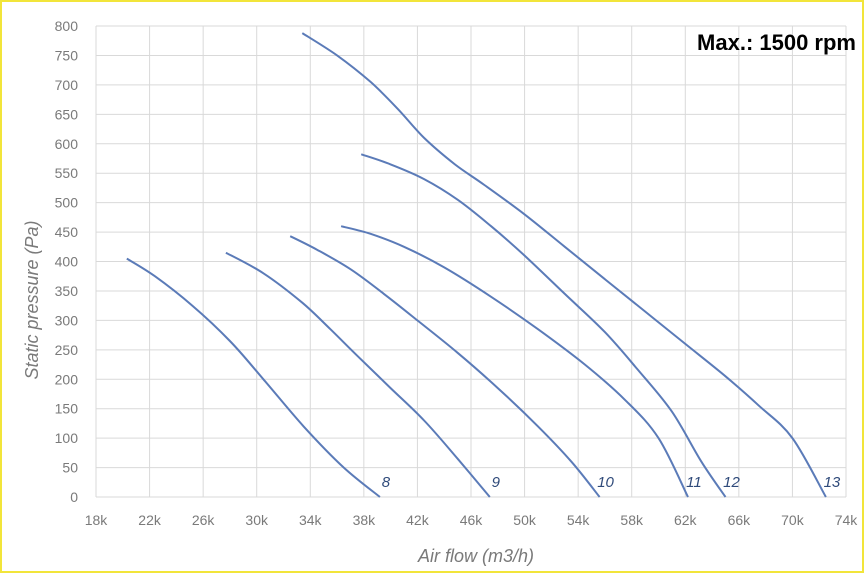 The height and width of the screenshot is (573, 864). Describe the element at coordinates (793, 520) in the screenshot. I see `x-tick-label: 70k` at that location.